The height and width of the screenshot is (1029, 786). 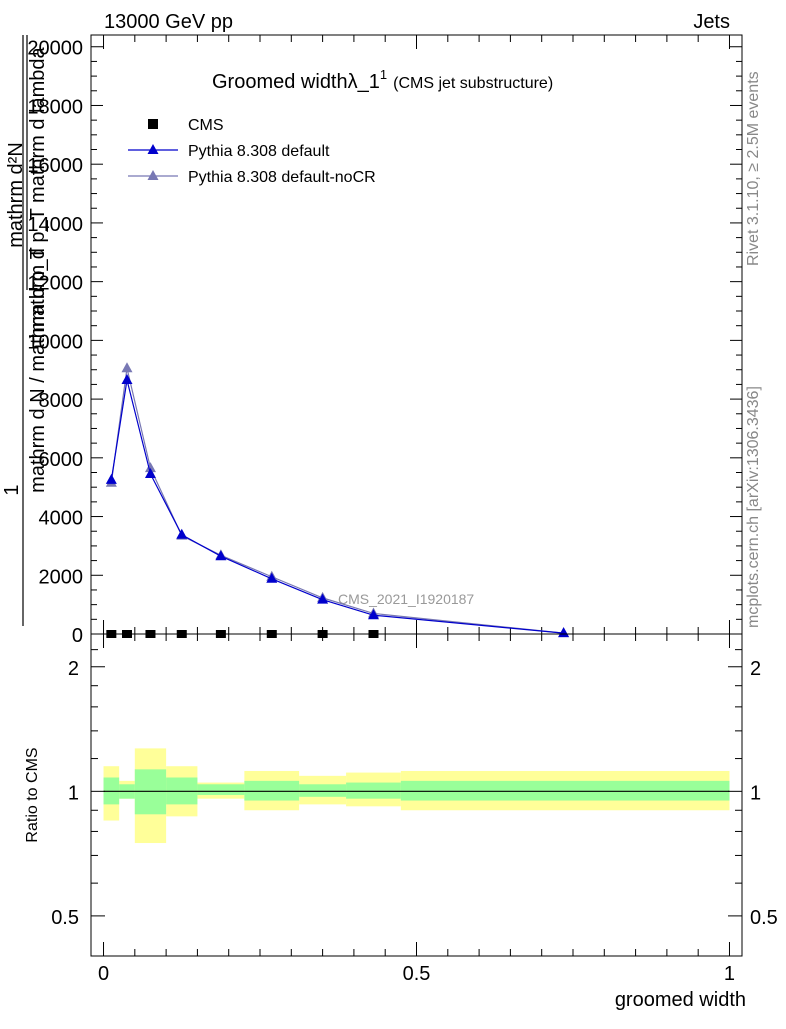 What do you see at coordinates (206, 125) in the screenshot?
I see `legend-label-cms: CMS` at bounding box center [206, 125].